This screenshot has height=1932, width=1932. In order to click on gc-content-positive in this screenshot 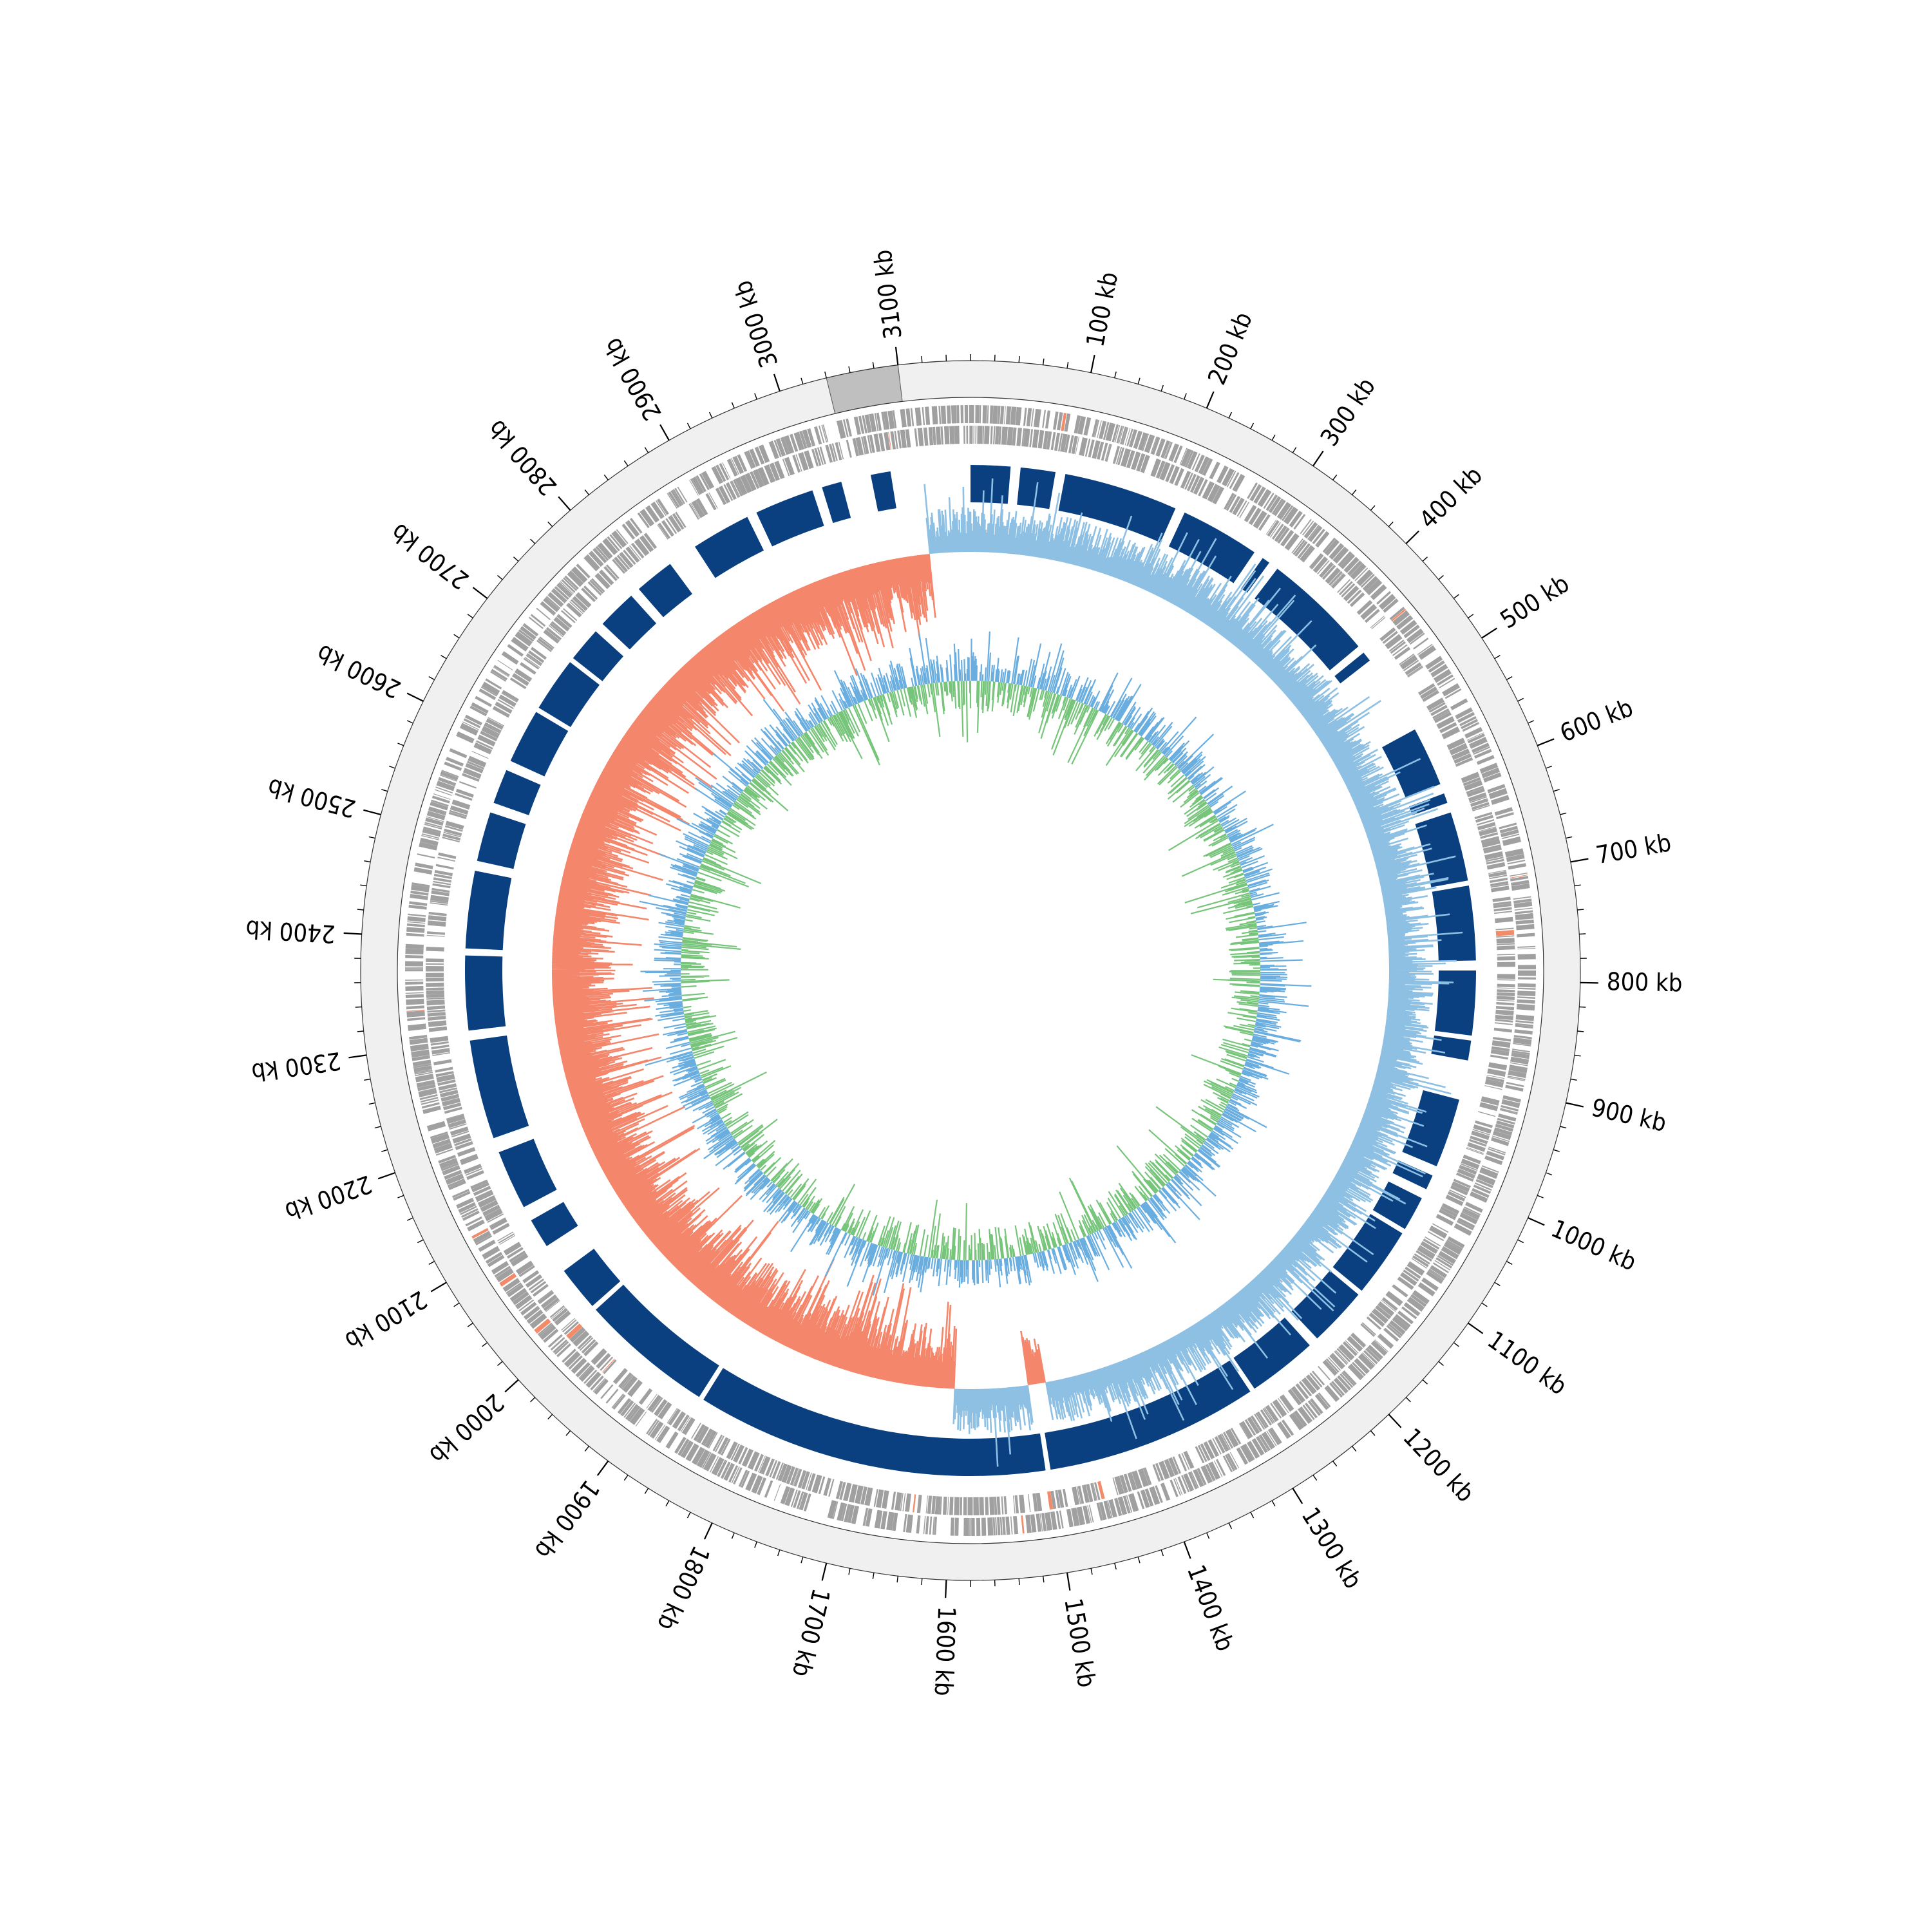, I will do `click(1193, 973)`.